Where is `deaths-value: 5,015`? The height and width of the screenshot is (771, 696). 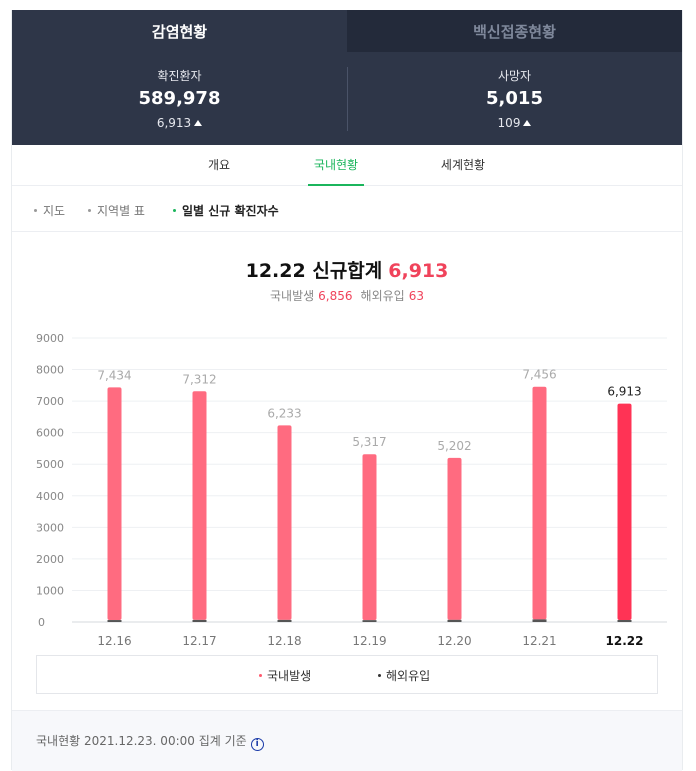 deaths-value: 5,015 is located at coordinates (514, 98).